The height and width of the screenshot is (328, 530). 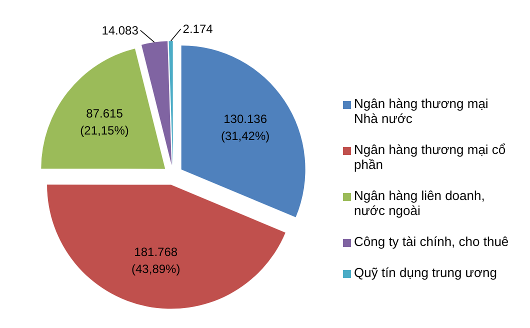 I want to click on legend-label: Ngân hàng thương mại cổ phần, so click(x=430, y=157).